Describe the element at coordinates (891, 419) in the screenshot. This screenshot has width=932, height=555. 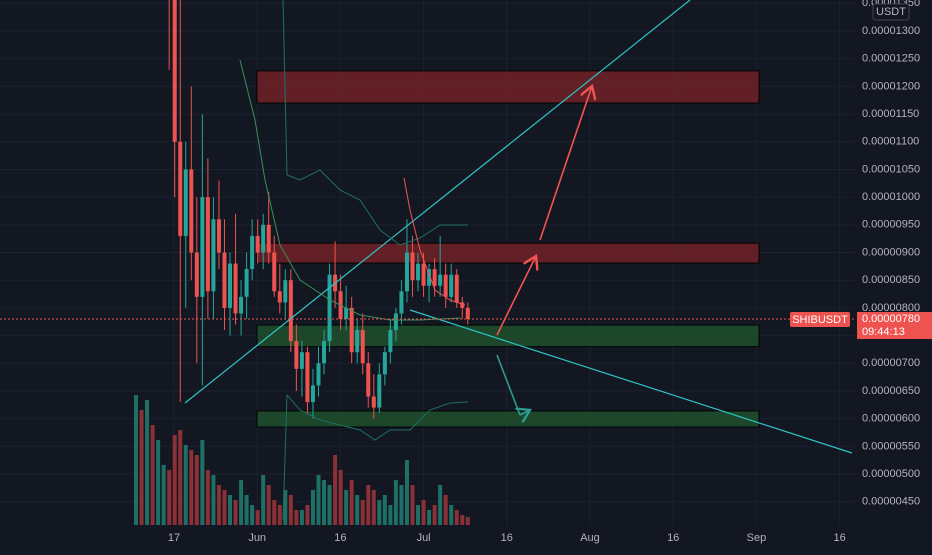
I see `y-tick-label: 0.00000600` at that location.